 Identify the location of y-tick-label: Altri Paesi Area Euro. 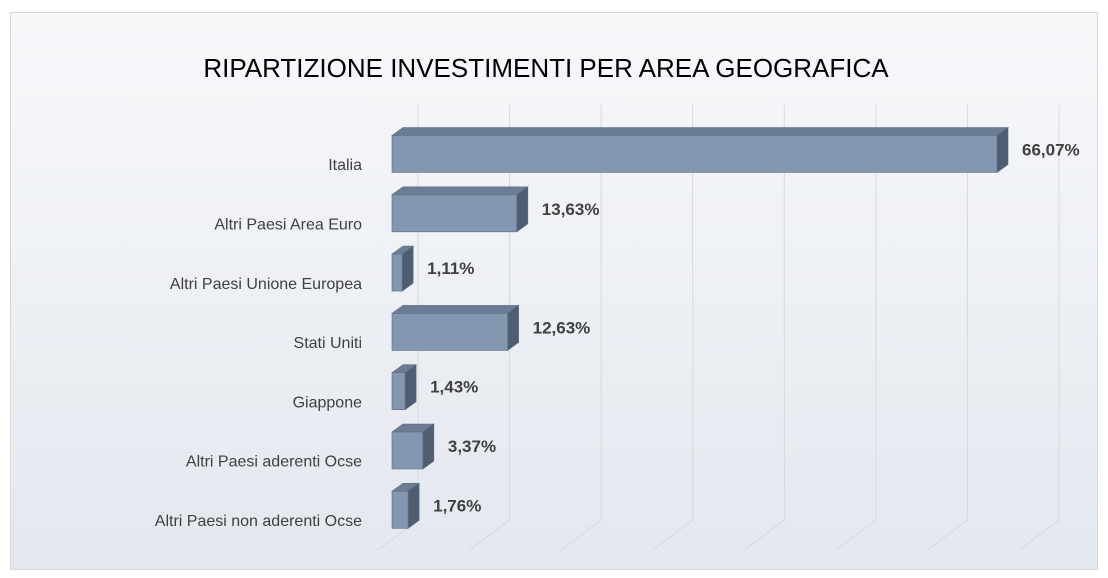
(288, 225).